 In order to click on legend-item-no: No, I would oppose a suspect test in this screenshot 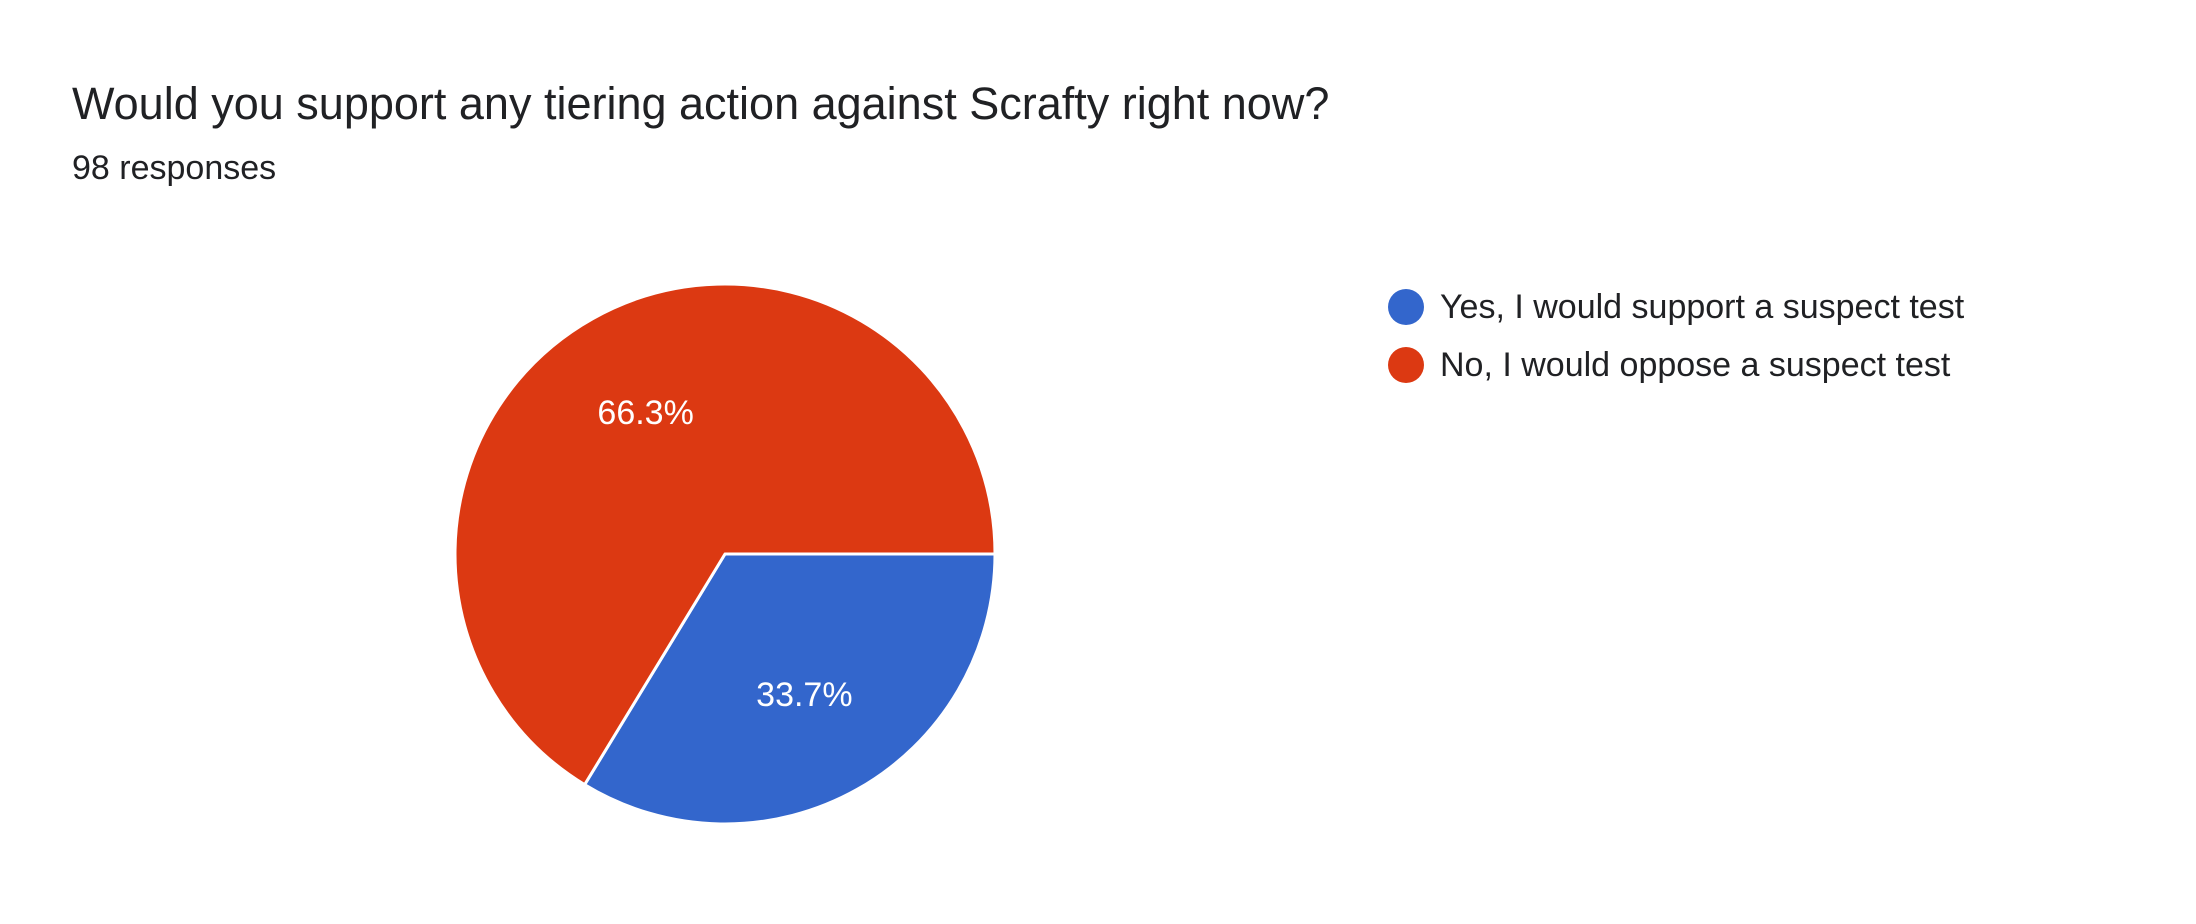, I will do `click(1676, 365)`.